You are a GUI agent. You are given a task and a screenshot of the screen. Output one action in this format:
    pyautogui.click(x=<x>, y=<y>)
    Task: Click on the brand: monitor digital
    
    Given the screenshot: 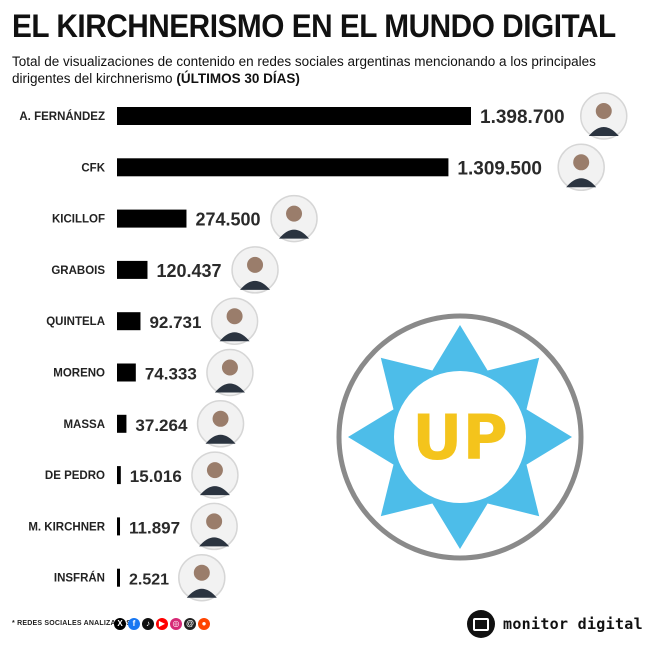 What is the action you would take?
    pyautogui.click(x=555, y=624)
    